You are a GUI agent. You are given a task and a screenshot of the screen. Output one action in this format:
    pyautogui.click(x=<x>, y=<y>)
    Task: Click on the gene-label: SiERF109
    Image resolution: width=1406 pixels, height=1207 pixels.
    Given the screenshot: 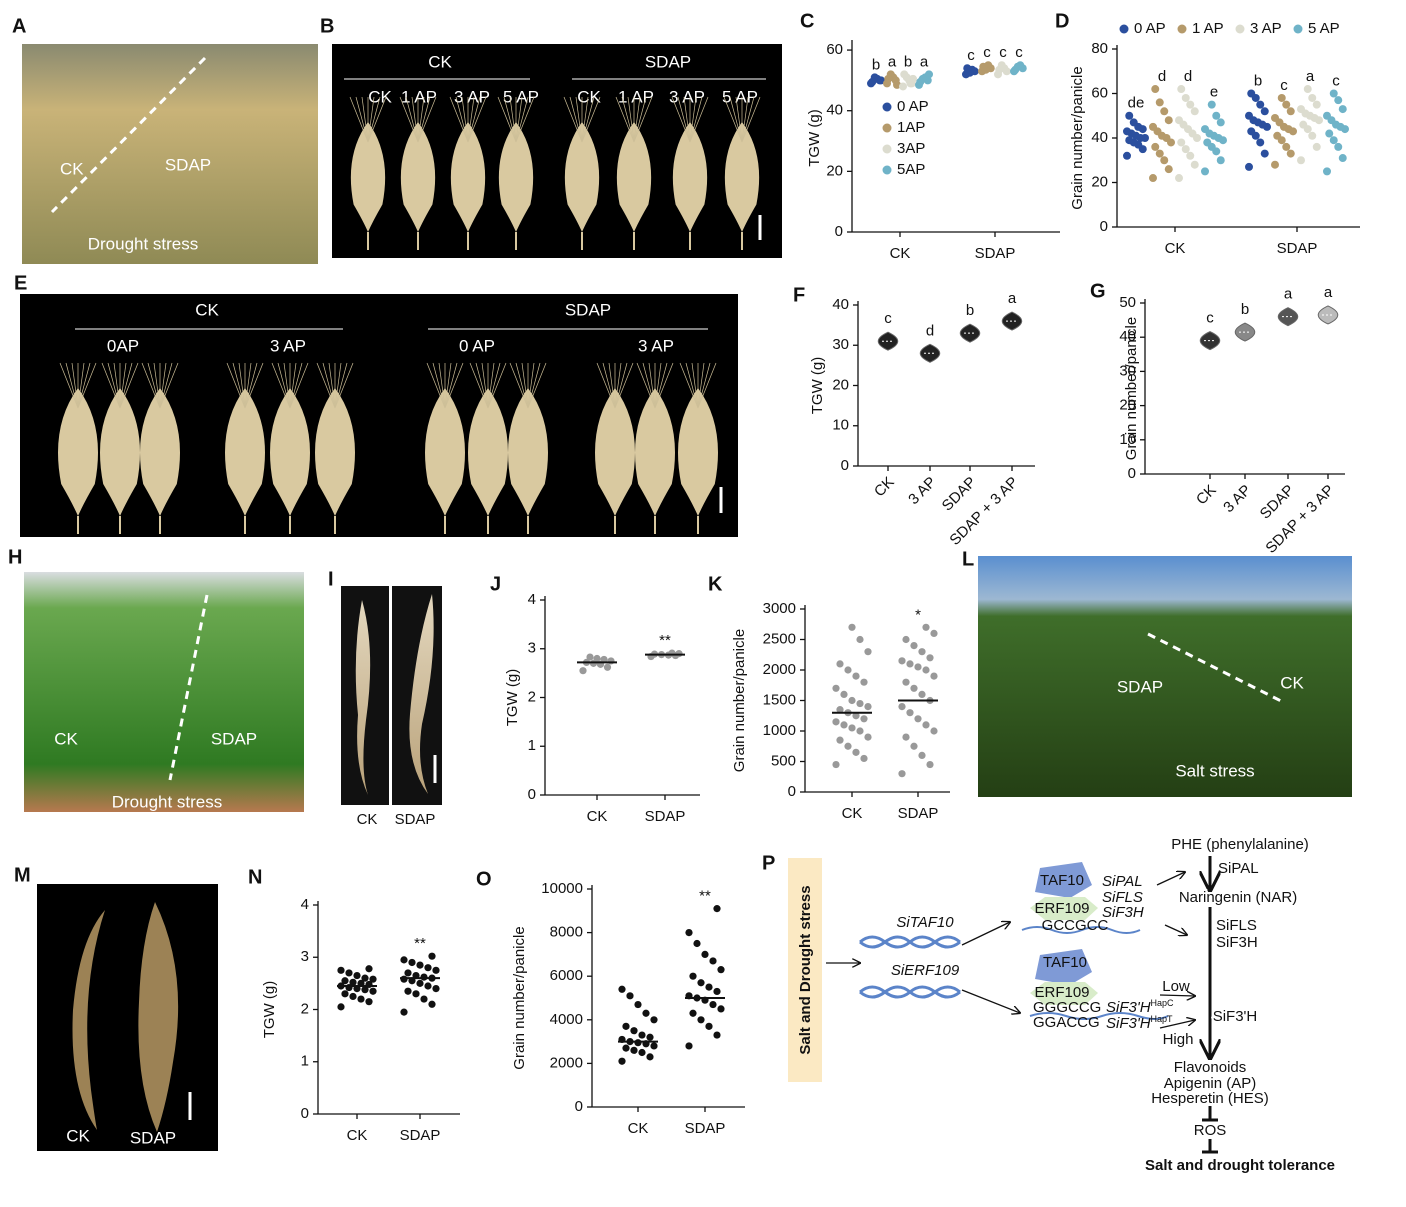 What is the action you would take?
    pyautogui.click(x=925, y=970)
    